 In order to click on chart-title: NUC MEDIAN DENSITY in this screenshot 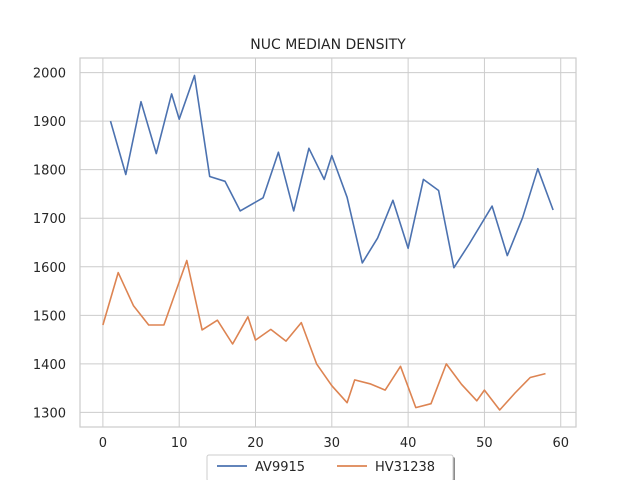, I will do `click(328, 45)`.